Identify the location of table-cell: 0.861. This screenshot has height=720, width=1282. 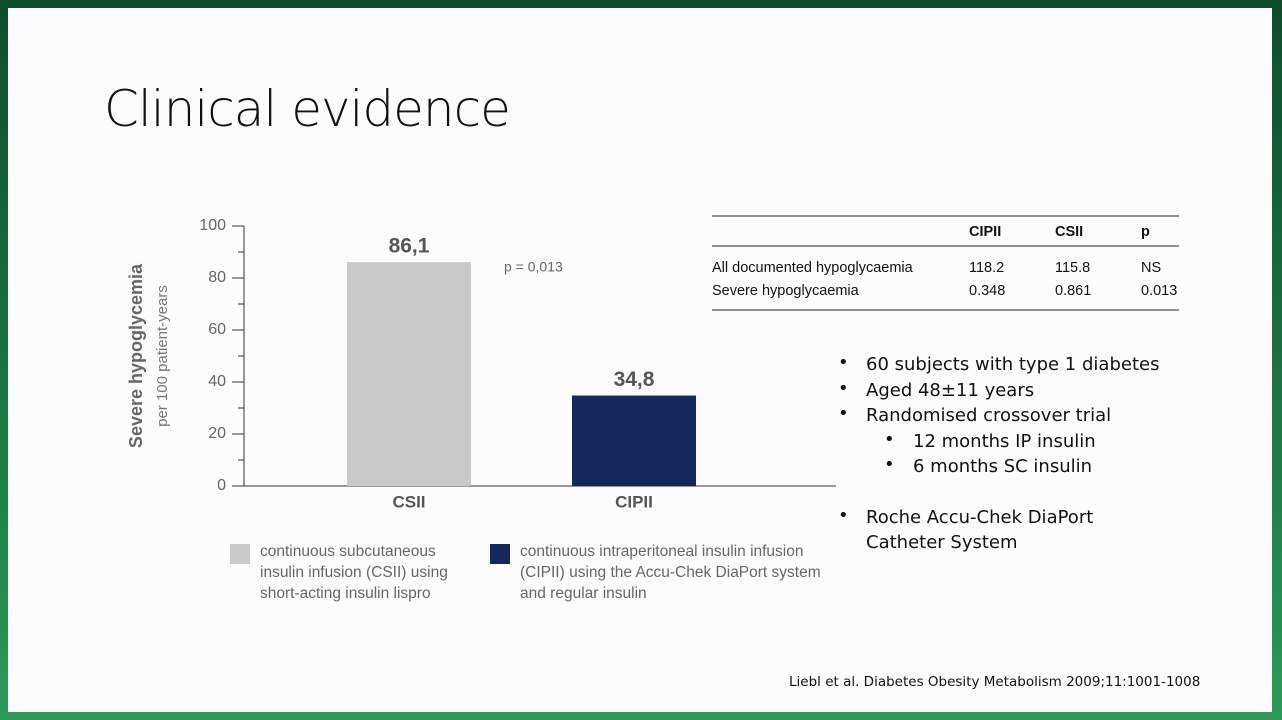
(1073, 291).